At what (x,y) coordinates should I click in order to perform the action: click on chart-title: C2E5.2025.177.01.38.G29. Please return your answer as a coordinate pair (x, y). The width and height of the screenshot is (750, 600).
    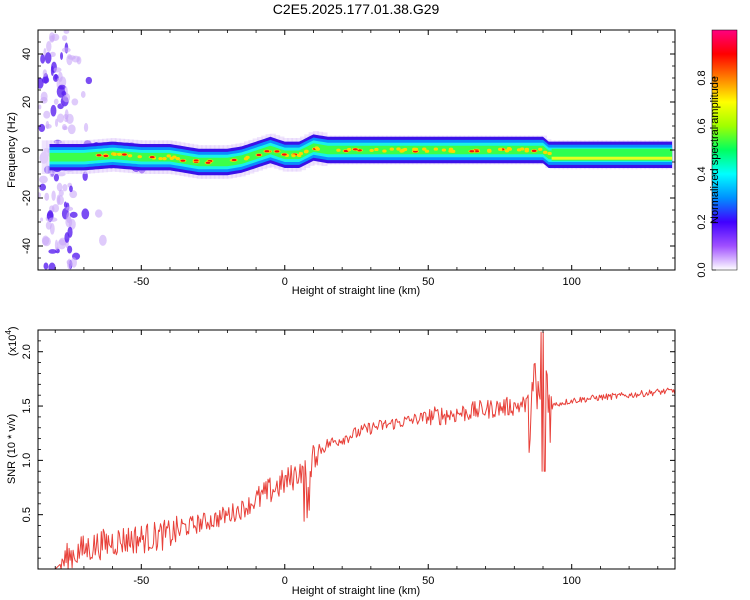
    Looking at the image, I should click on (356, 9).